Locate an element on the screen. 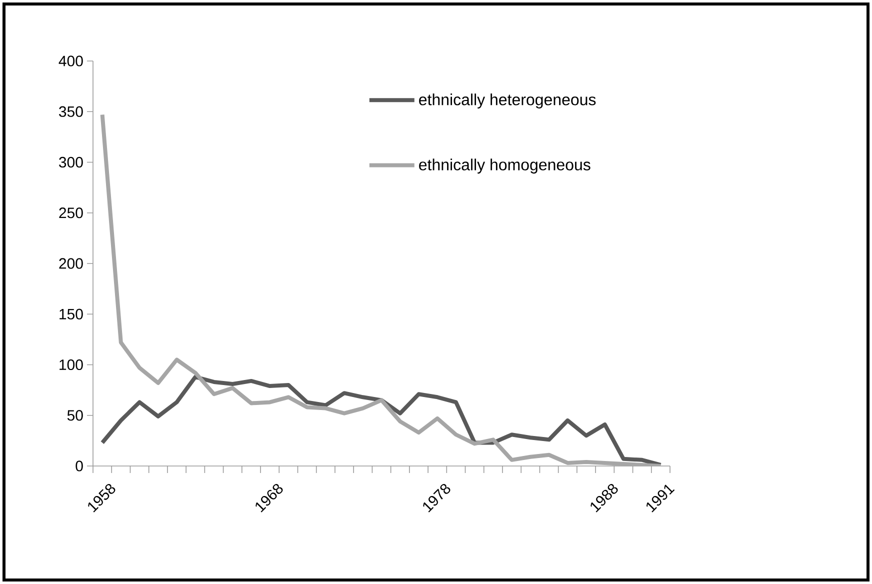 This screenshot has width=872, height=584. legend-label: ethnically heterogeneous is located at coordinates (507, 101).